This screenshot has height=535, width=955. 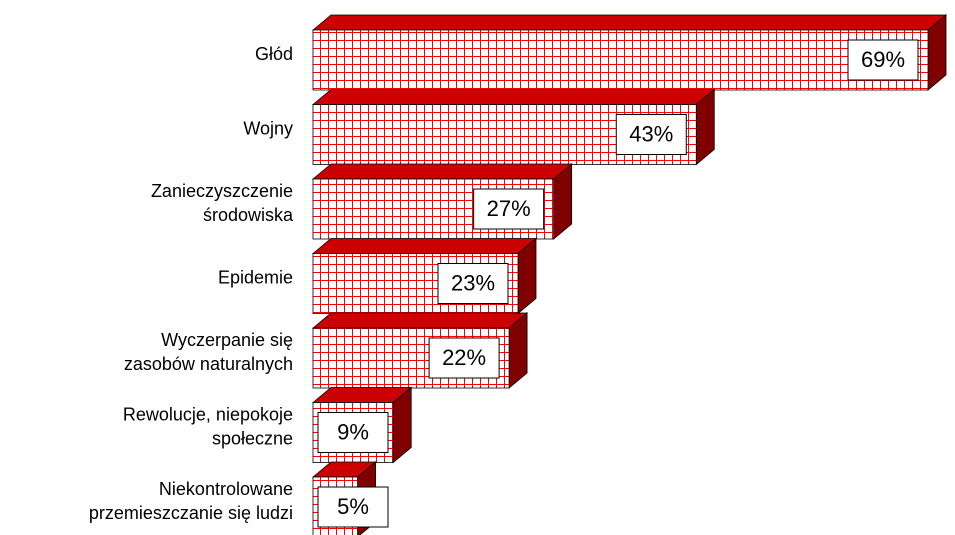 I want to click on category-label: Niekontrolowane przemieszczanie się ludzi, so click(x=191, y=501).